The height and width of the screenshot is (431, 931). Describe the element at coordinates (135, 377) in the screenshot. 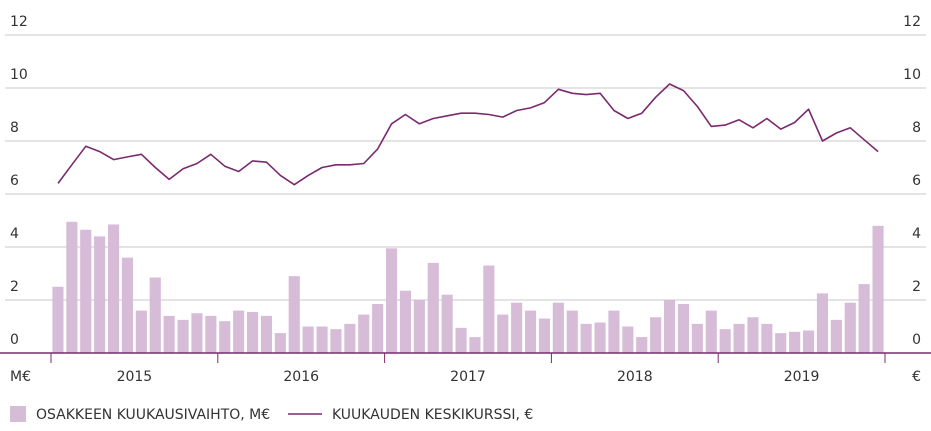

I see `x-year-label: 2015` at that location.